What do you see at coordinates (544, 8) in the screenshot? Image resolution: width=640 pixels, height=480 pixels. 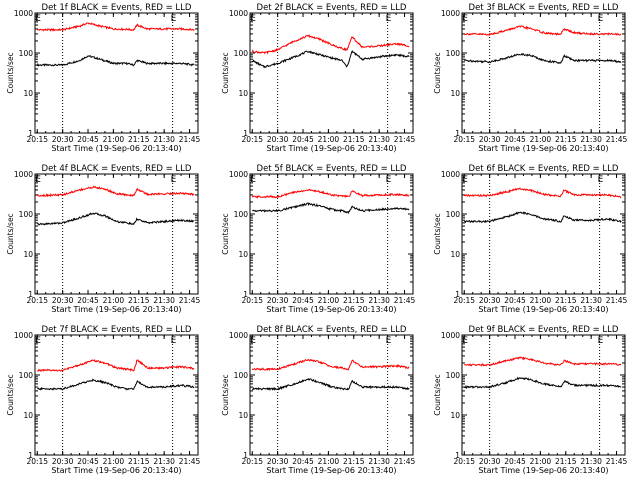 I see `chart-title: Det 3f BLACK = Events, RED = LLD` at bounding box center [544, 8].